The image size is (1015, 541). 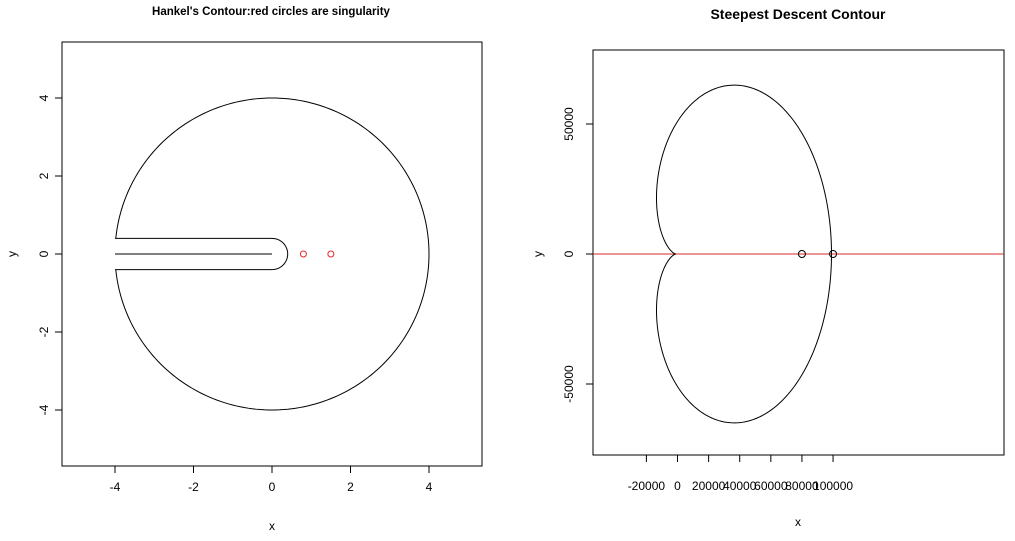 What do you see at coordinates (647, 486) in the screenshot?
I see `right-x-tick-label: -20000` at bounding box center [647, 486].